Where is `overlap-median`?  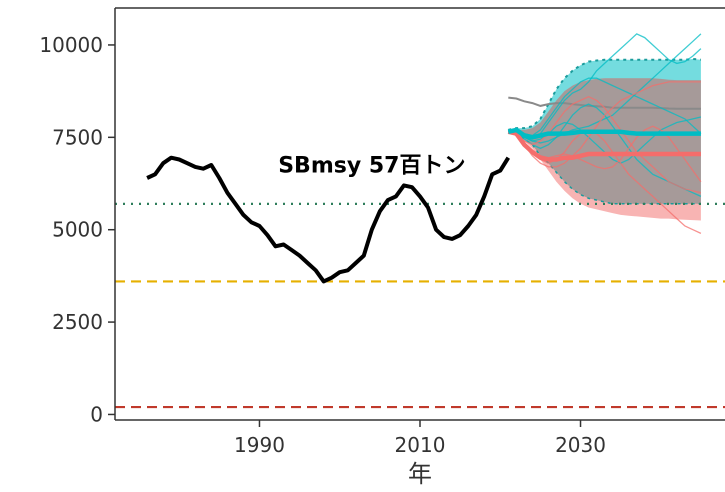
overlap-median is located at coordinates (604, 103).